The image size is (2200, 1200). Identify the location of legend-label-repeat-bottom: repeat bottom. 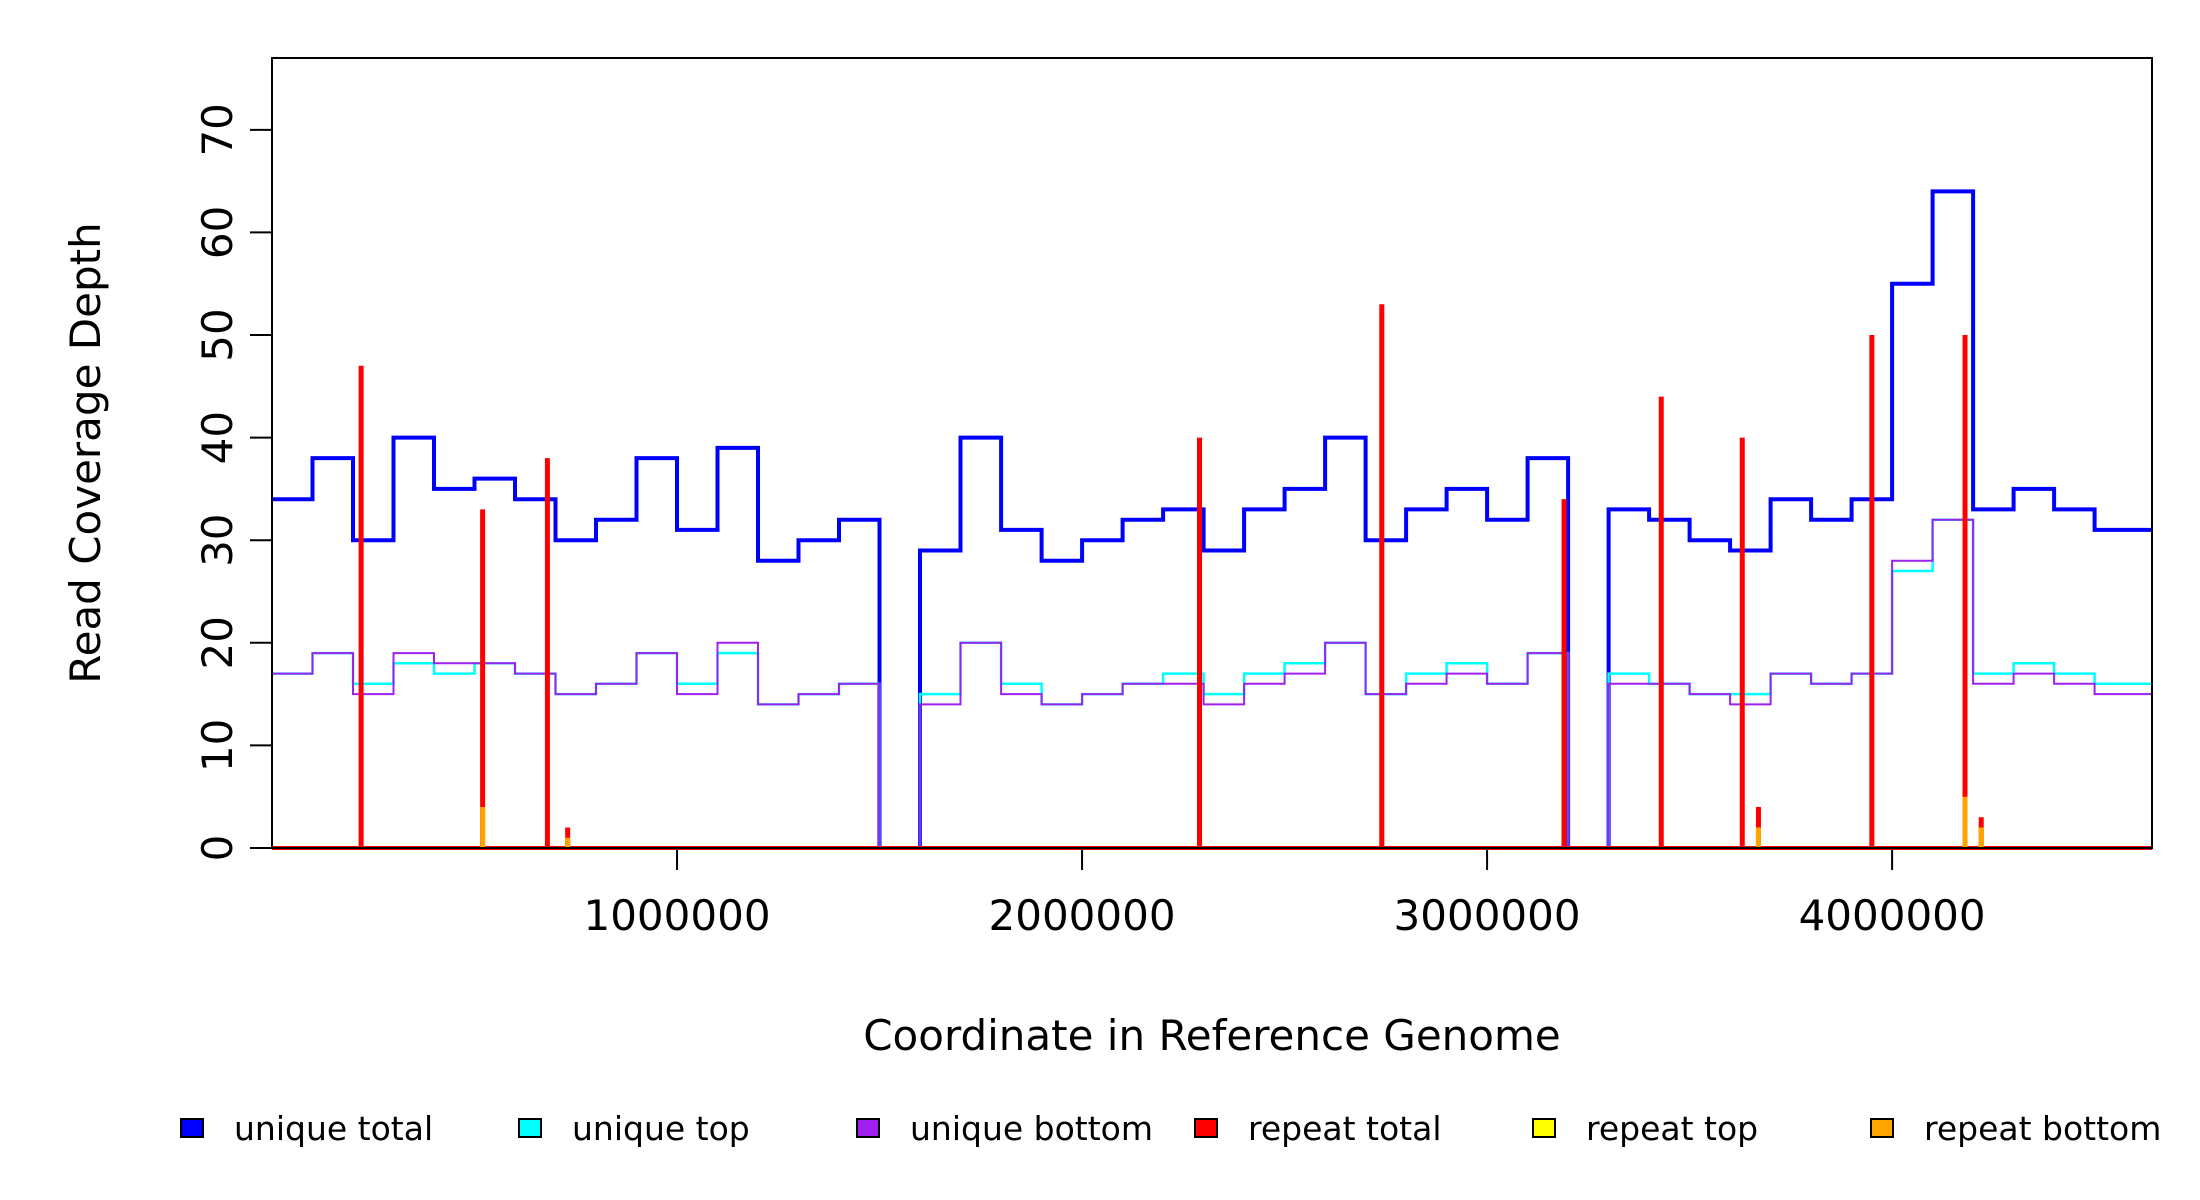
(2043, 1128).